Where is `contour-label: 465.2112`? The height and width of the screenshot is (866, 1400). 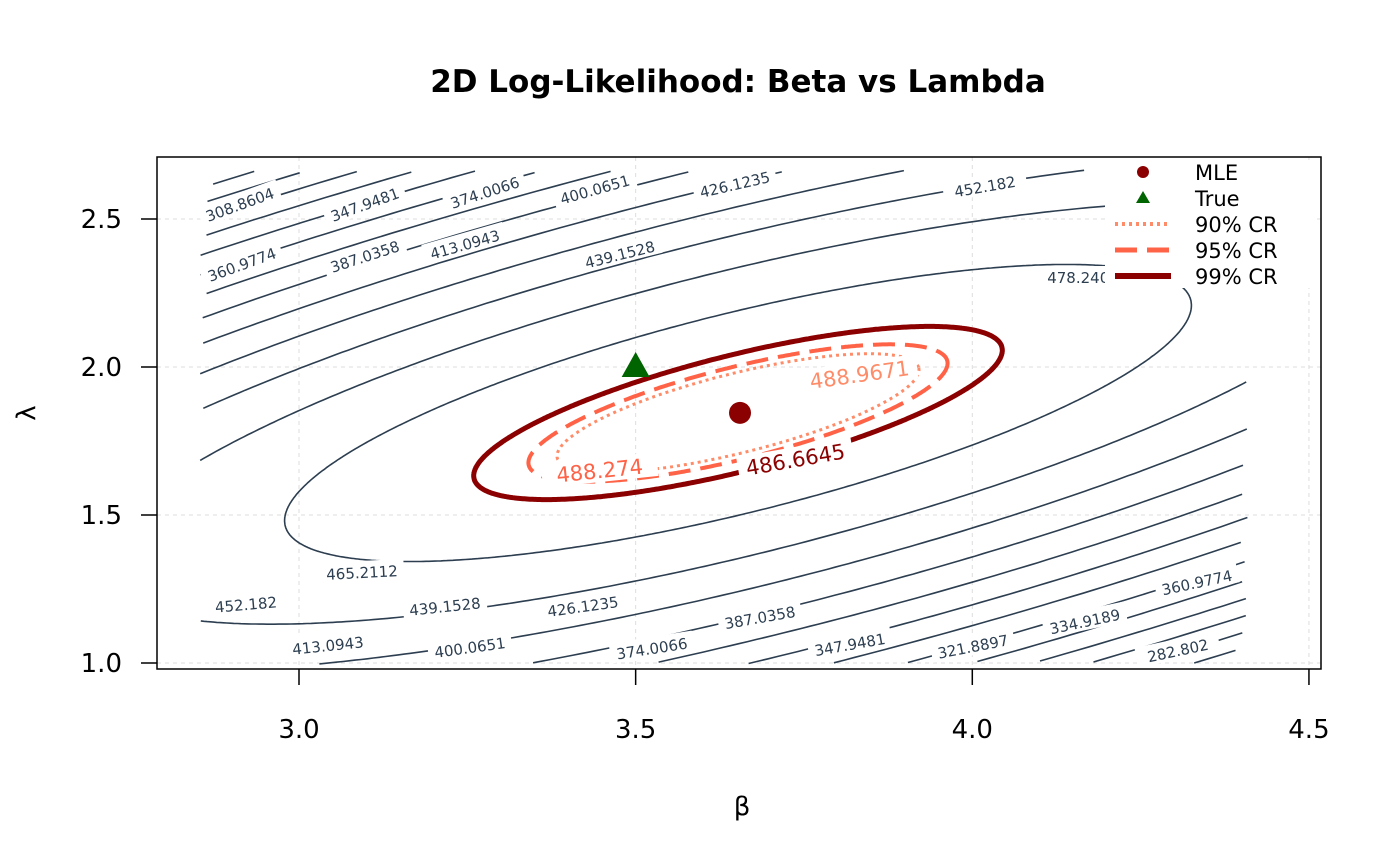
contour-label: 465.2112 is located at coordinates (362, 573).